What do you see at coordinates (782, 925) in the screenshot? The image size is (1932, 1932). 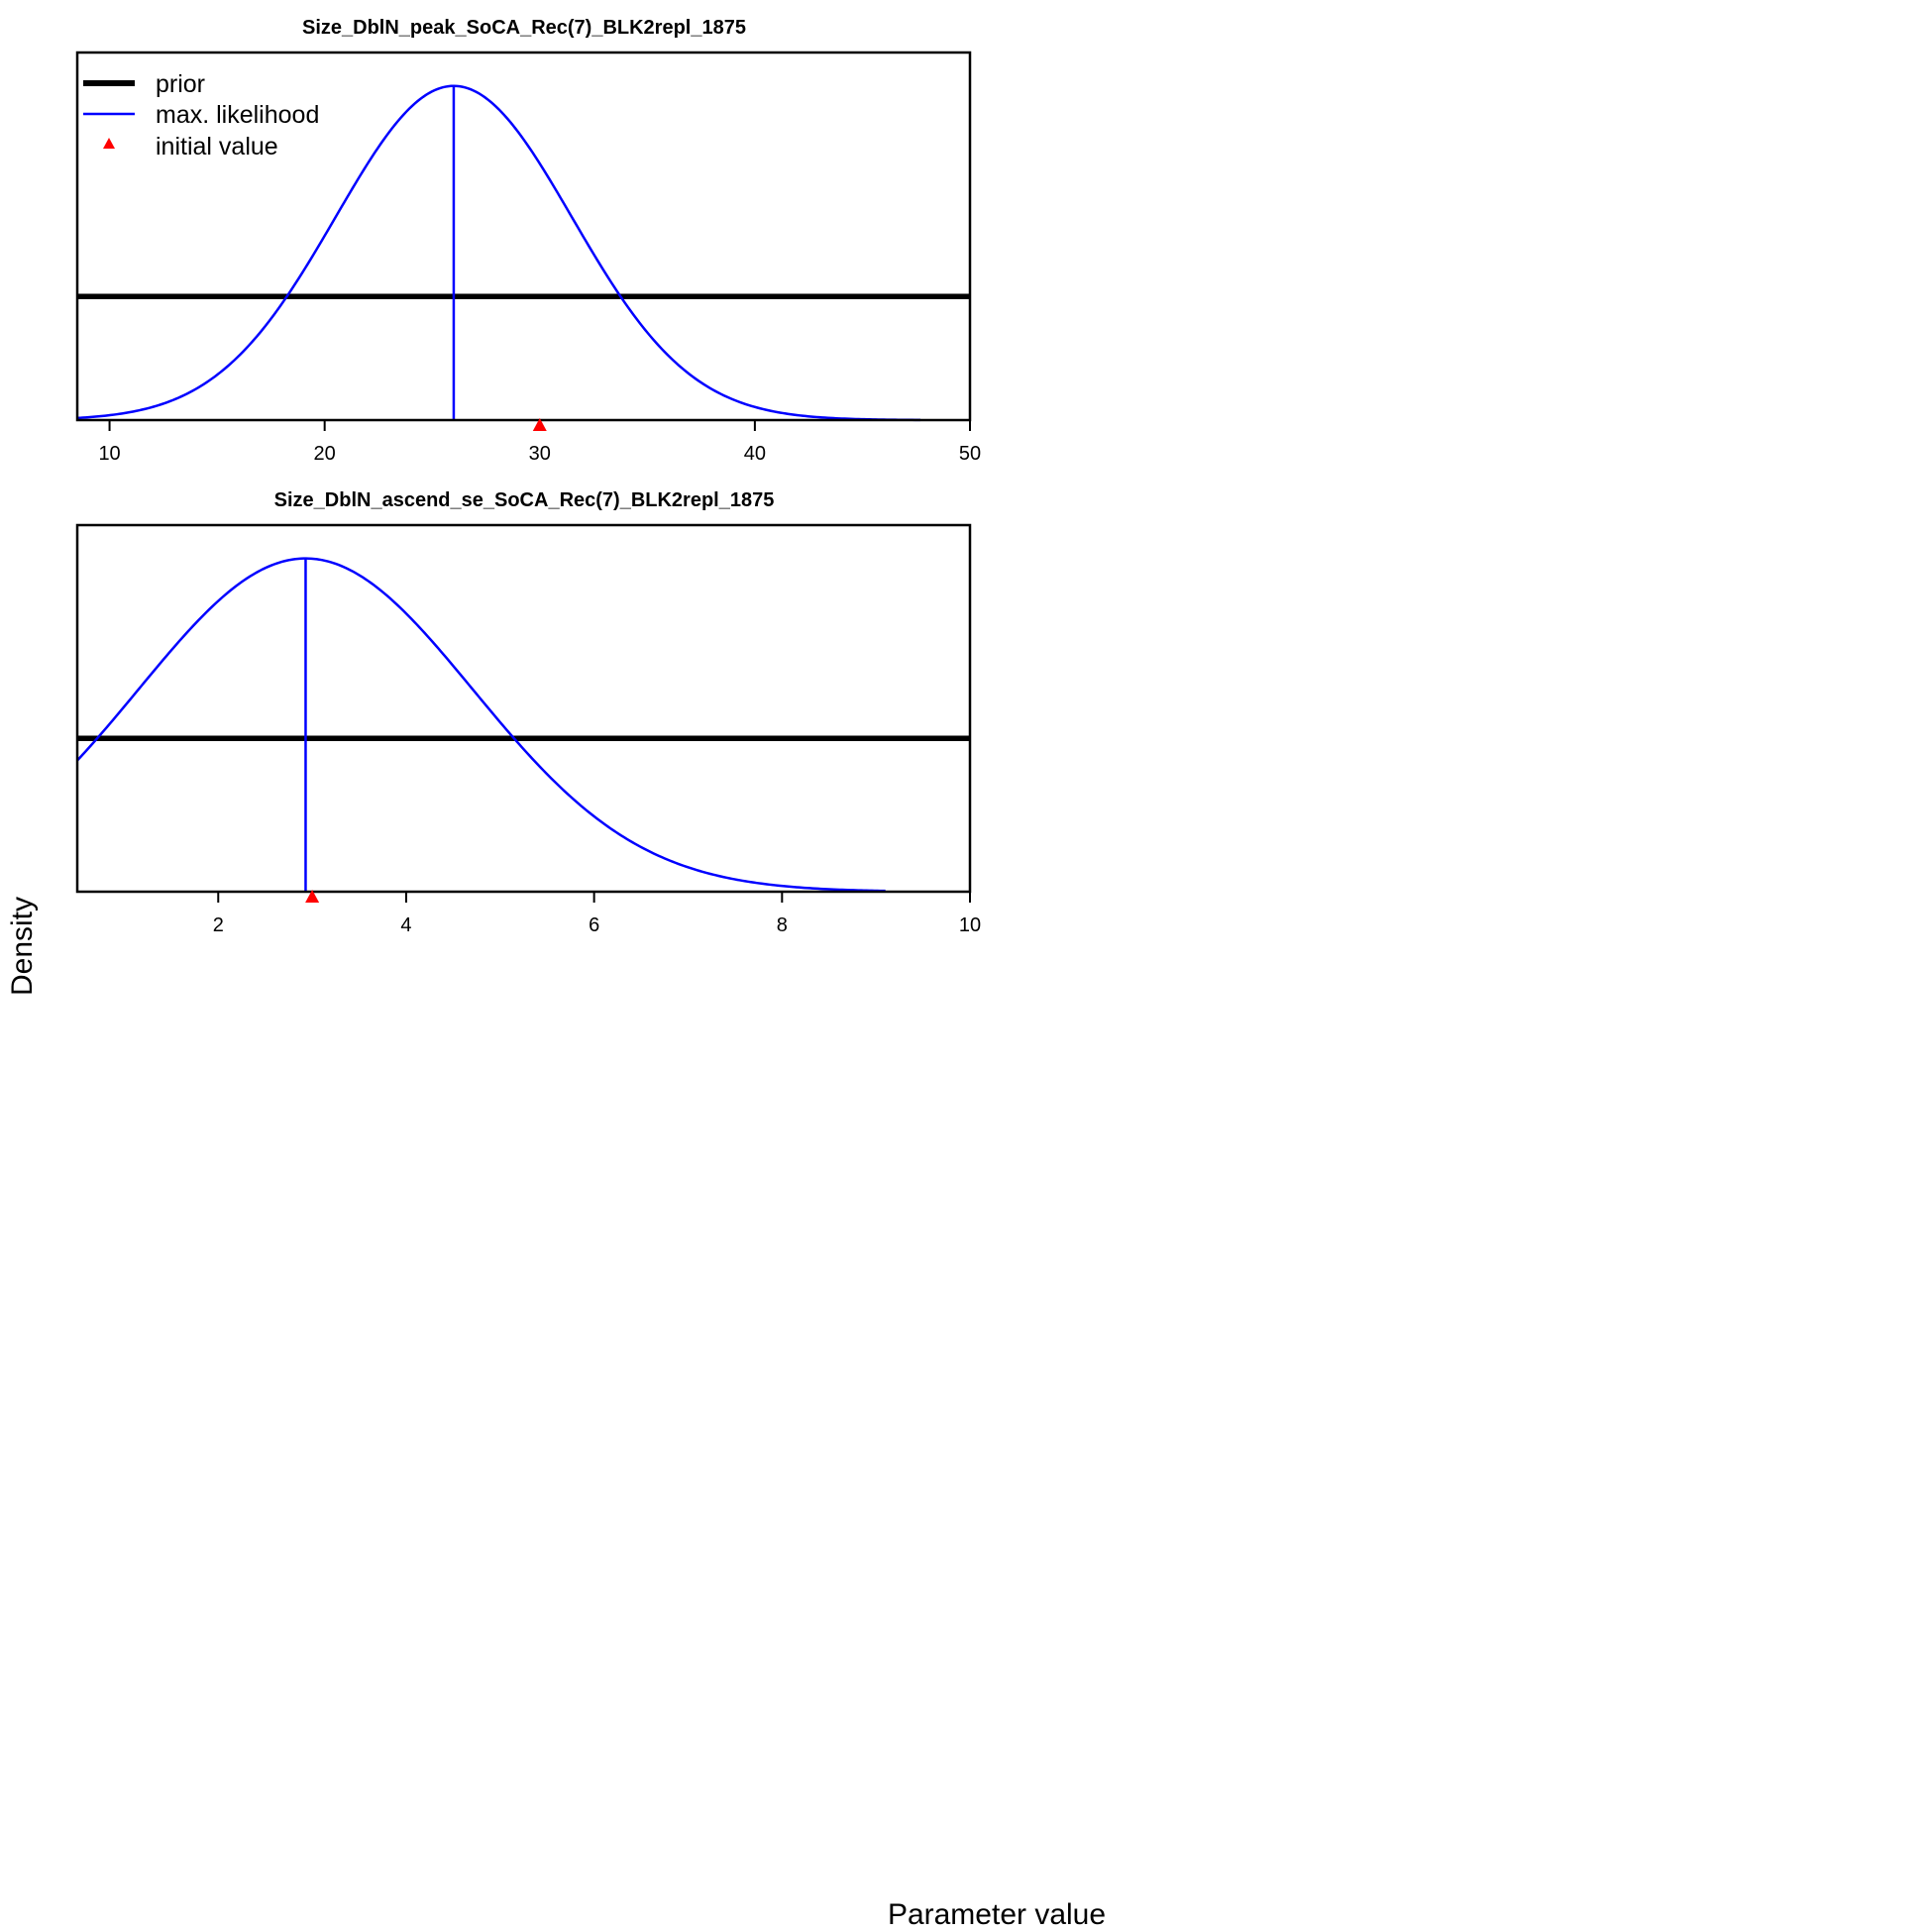 I see `x-tick-label: 8` at bounding box center [782, 925].